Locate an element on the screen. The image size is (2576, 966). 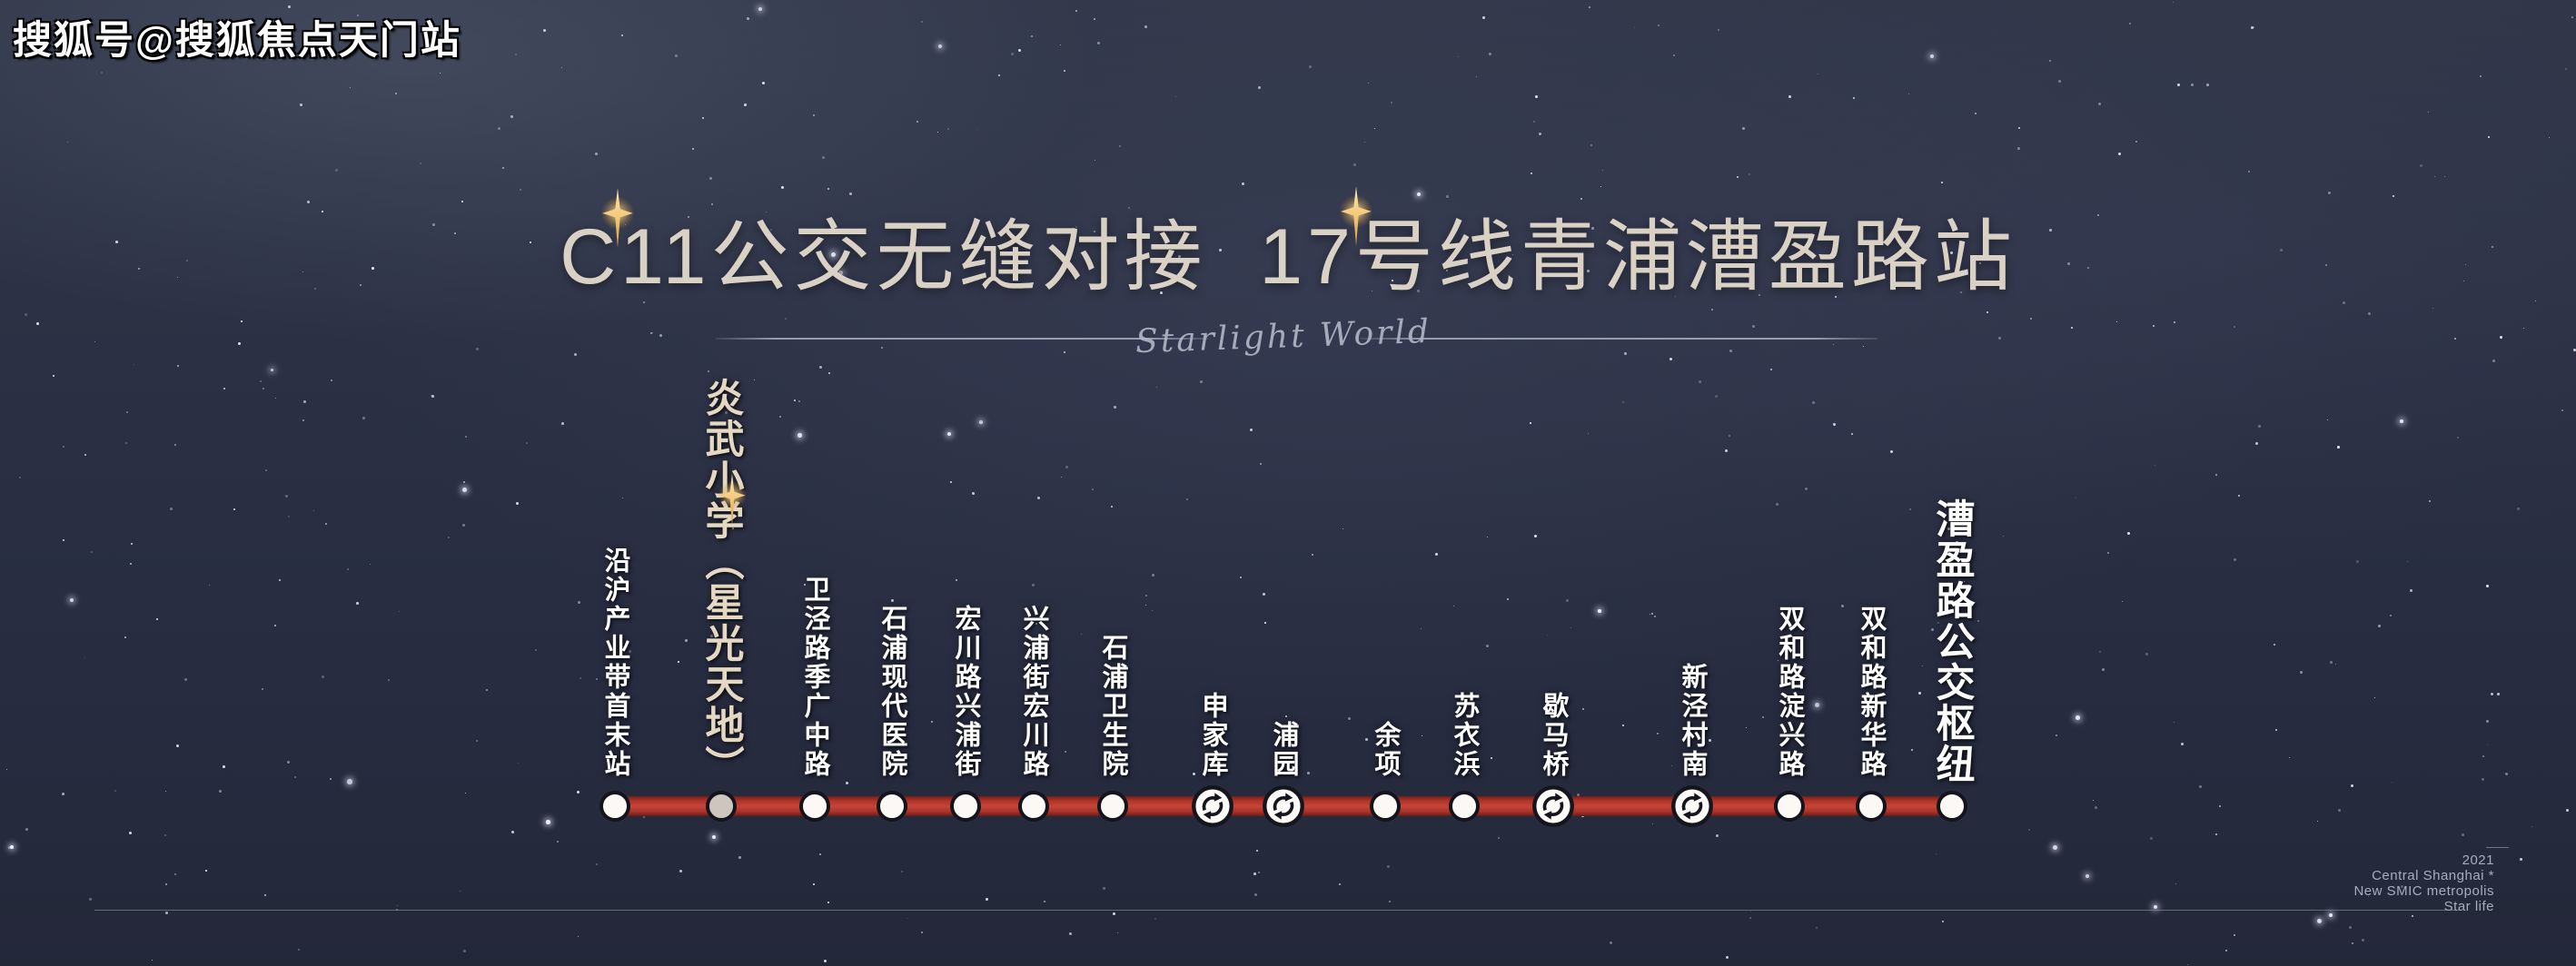
station-label: 卫泾路季广中路 is located at coordinates (814, 677).